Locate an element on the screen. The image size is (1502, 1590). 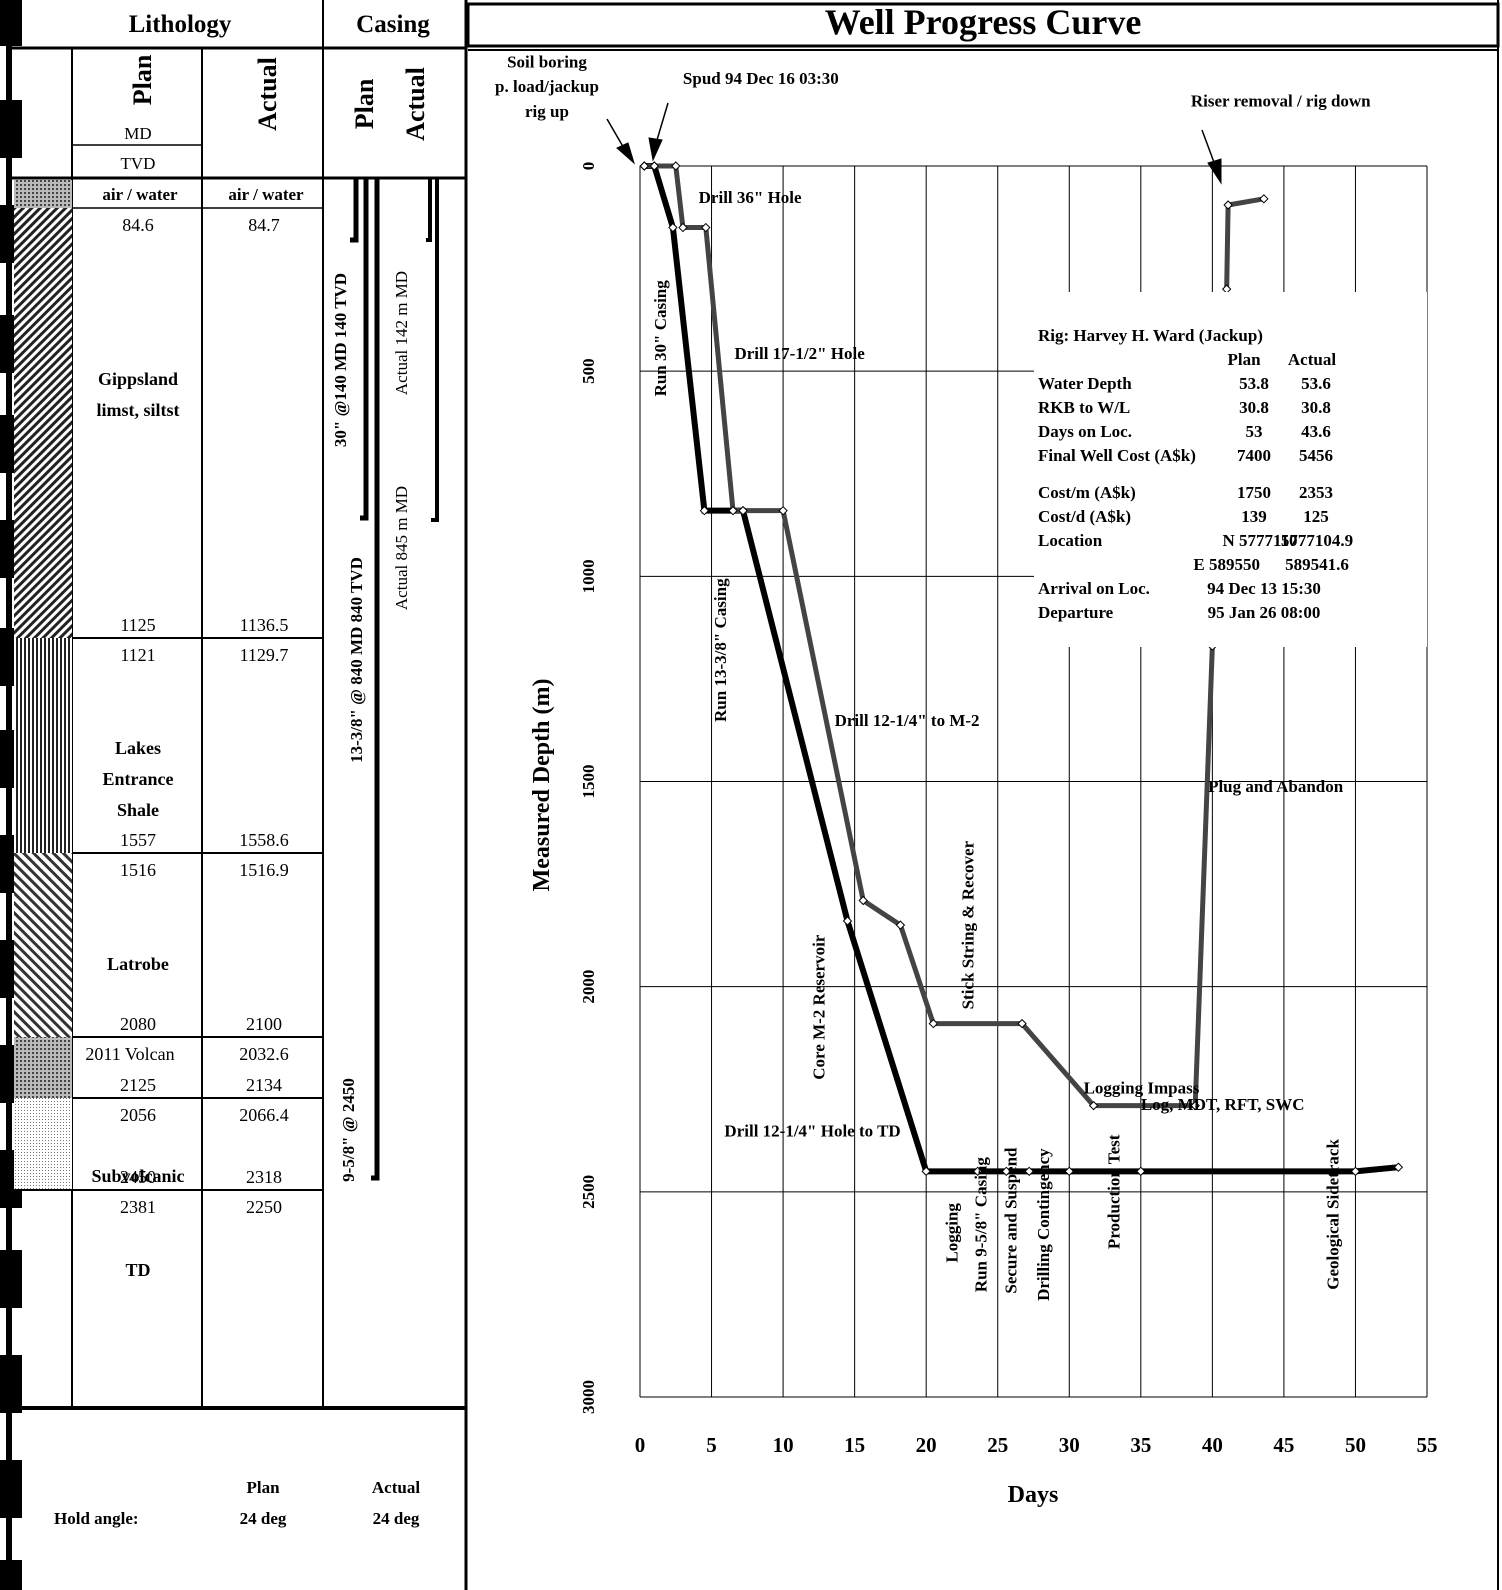
x-tick-label: 50 is located at coordinates (1355, 1445).